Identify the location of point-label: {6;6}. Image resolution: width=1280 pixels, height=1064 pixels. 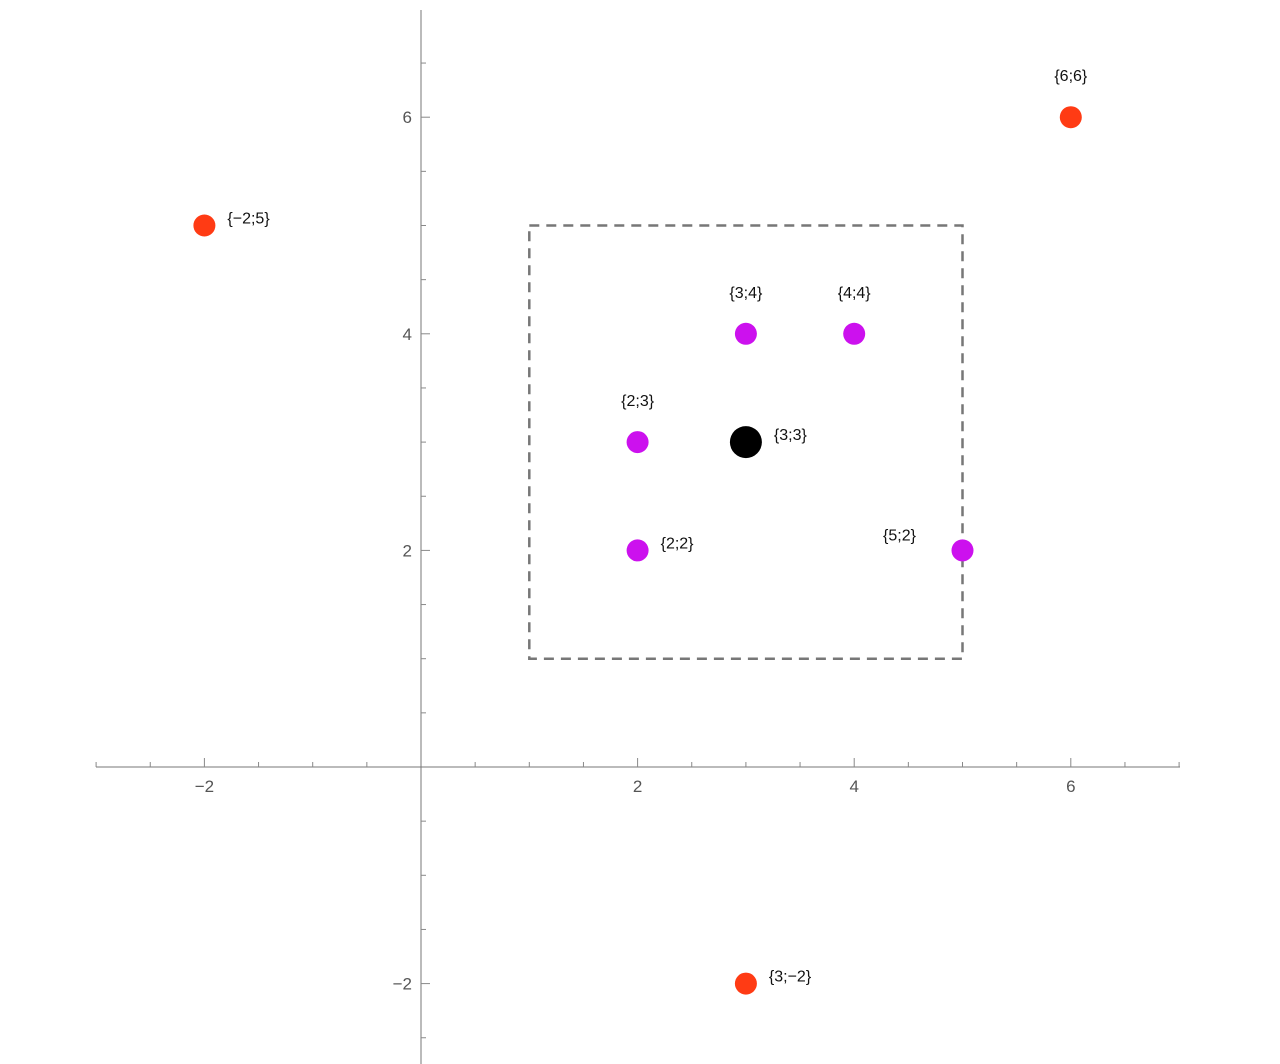
(1071, 76).